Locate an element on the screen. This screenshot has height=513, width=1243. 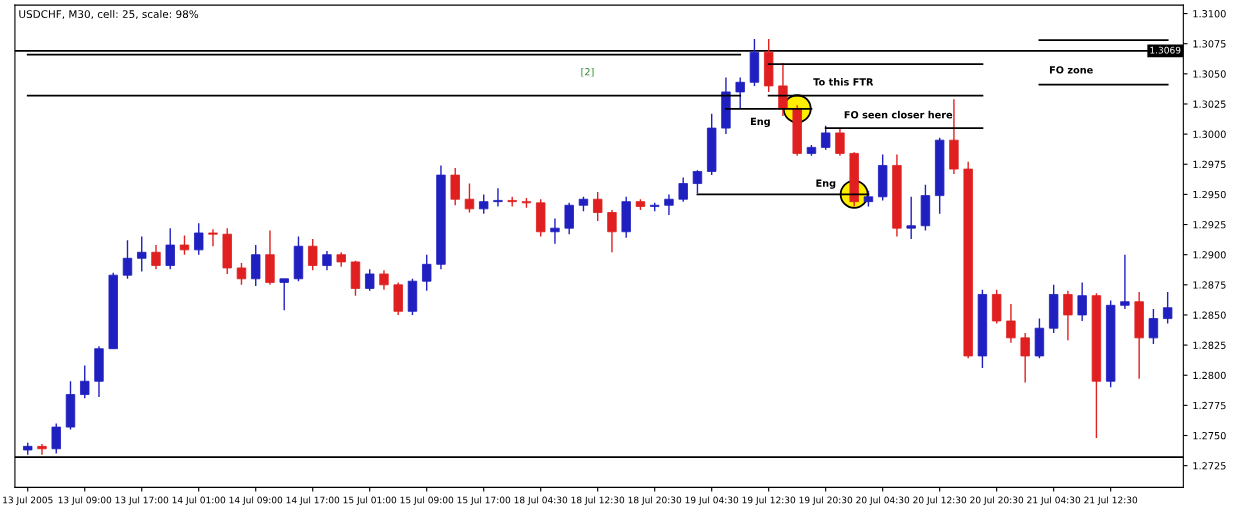
x-tick-label: 14 Jul 17:00 is located at coordinates (313, 501).